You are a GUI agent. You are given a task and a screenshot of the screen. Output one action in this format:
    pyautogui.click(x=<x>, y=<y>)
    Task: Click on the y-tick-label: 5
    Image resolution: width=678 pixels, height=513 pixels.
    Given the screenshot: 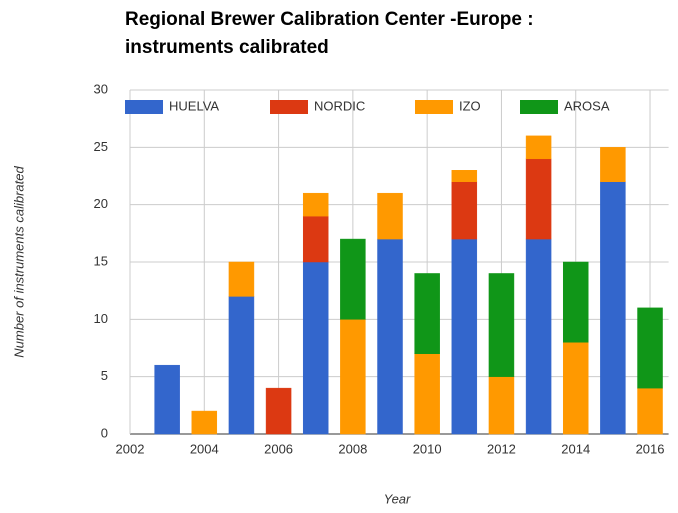 What is the action you would take?
    pyautogui.click(x=104, y=375)
    